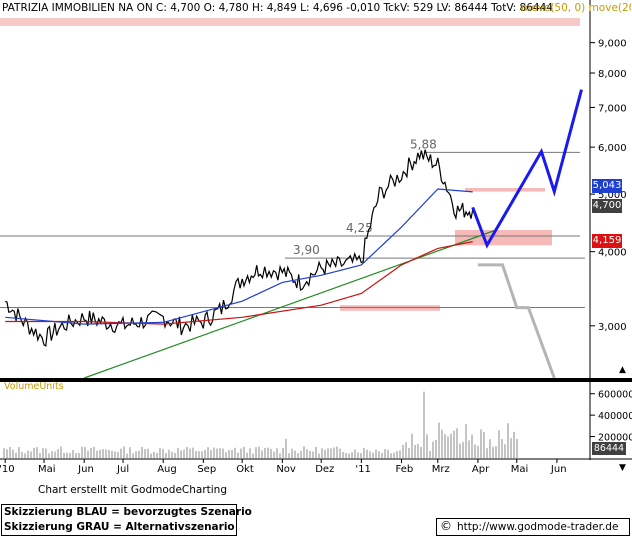 This screenshot has width=632, height=539. I want to click on x-tick-label: Aug, so click(167, 469).